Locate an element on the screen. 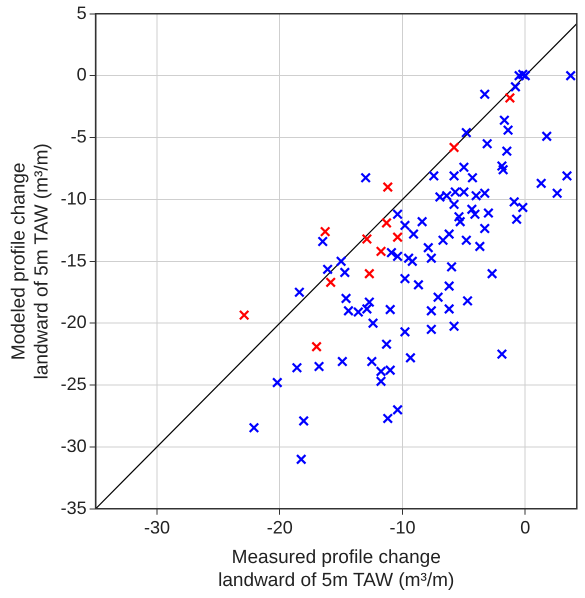 The height and width of the screenshot is (598, 585). y-tick-label: 5 is located at coordinates (81, 12).